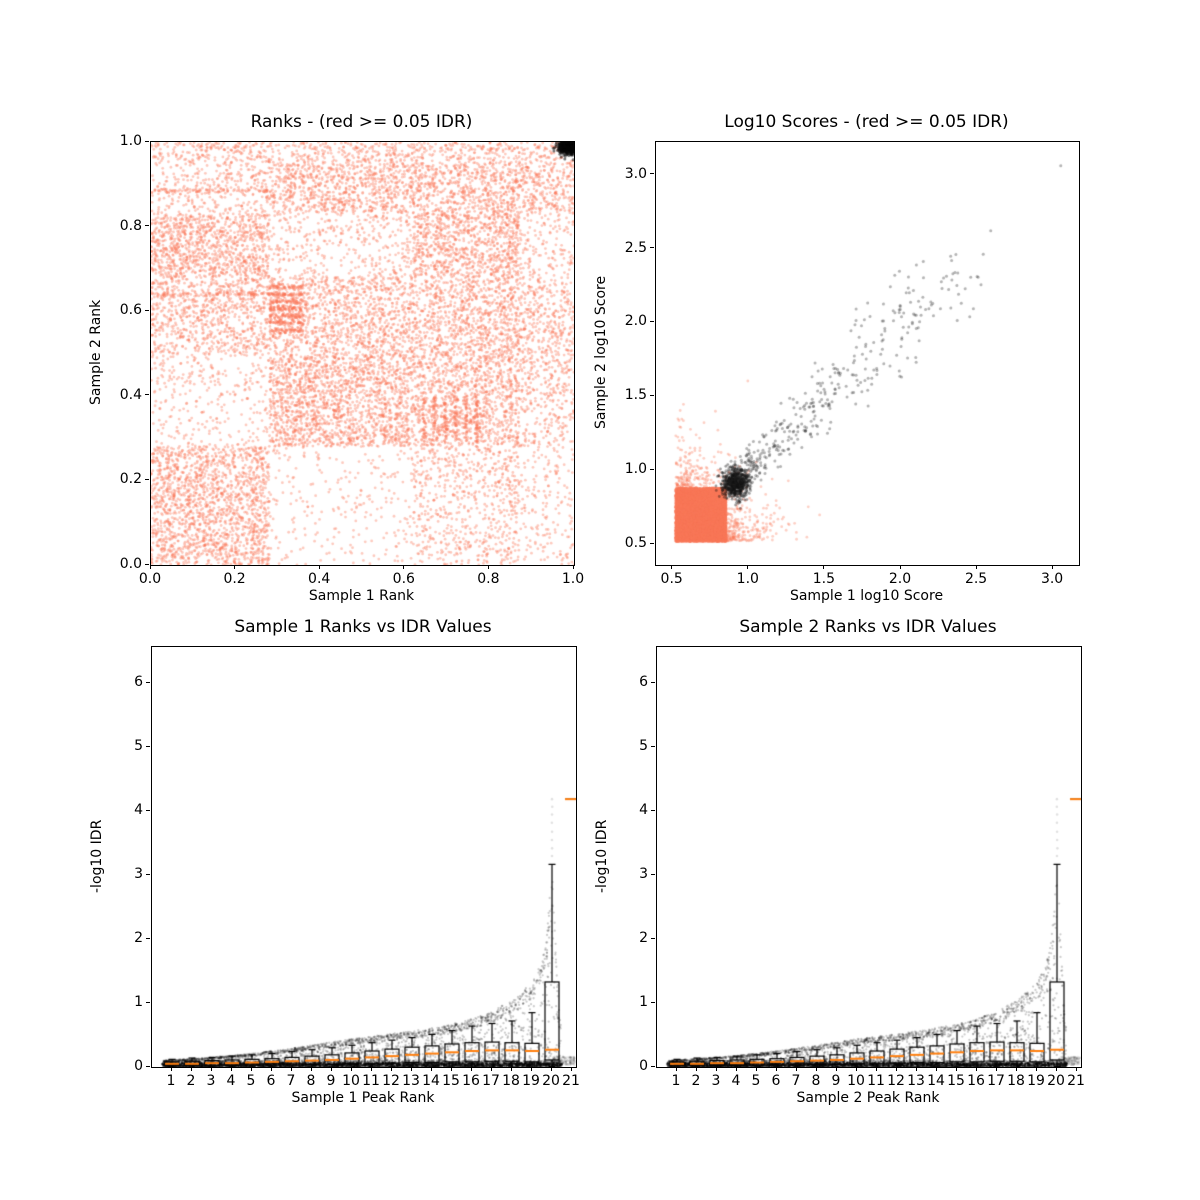 The image size is (1200, 1200). Describe the element at coordinates (361, 122) in the screenshot. I see `plot-title: Ranks - (red >= 0.05 IDR)` at that location.